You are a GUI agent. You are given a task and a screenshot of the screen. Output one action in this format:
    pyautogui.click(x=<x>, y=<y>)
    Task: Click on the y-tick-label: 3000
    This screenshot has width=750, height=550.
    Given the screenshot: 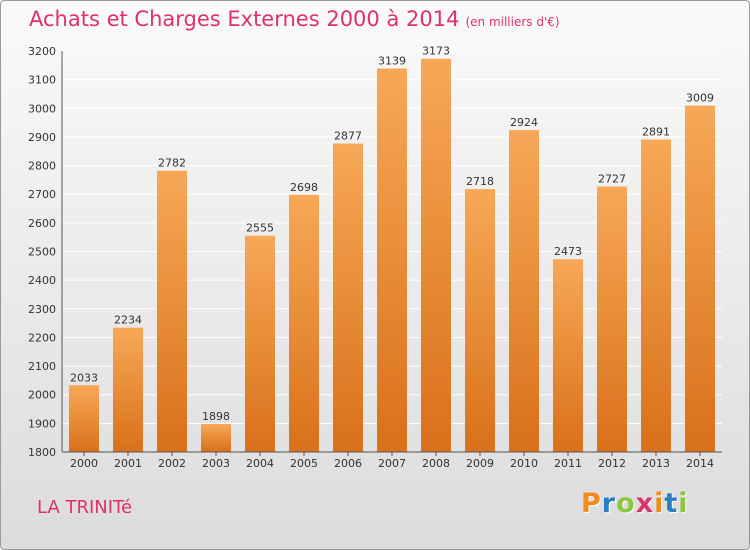 What is the action you would take?
    pyautogui.click(x=42, y=108)
    